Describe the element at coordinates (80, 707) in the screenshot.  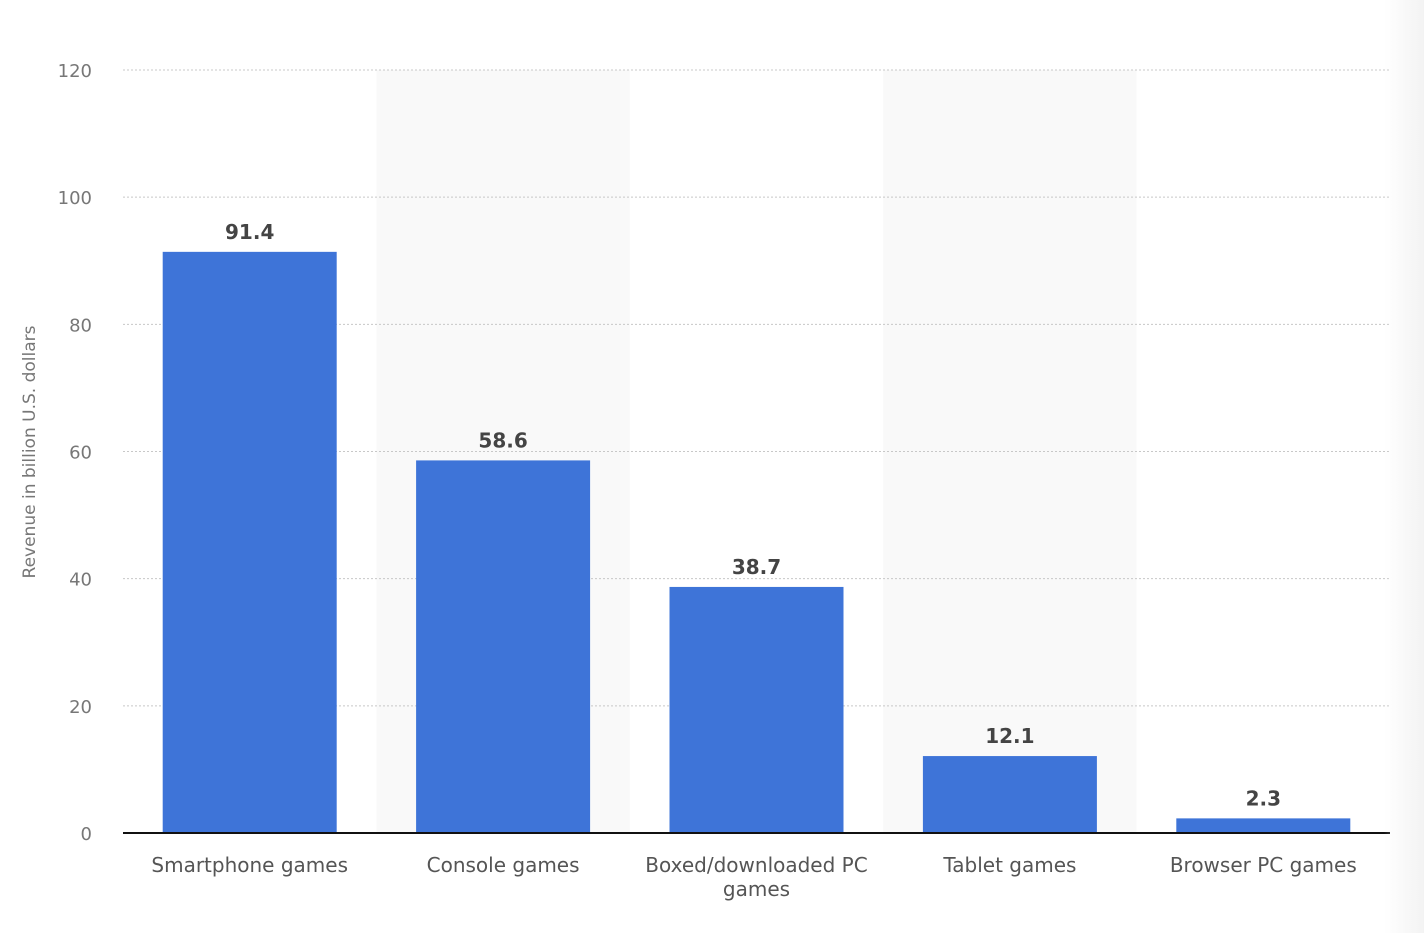
I see `y-tick-label: 20` at that location.